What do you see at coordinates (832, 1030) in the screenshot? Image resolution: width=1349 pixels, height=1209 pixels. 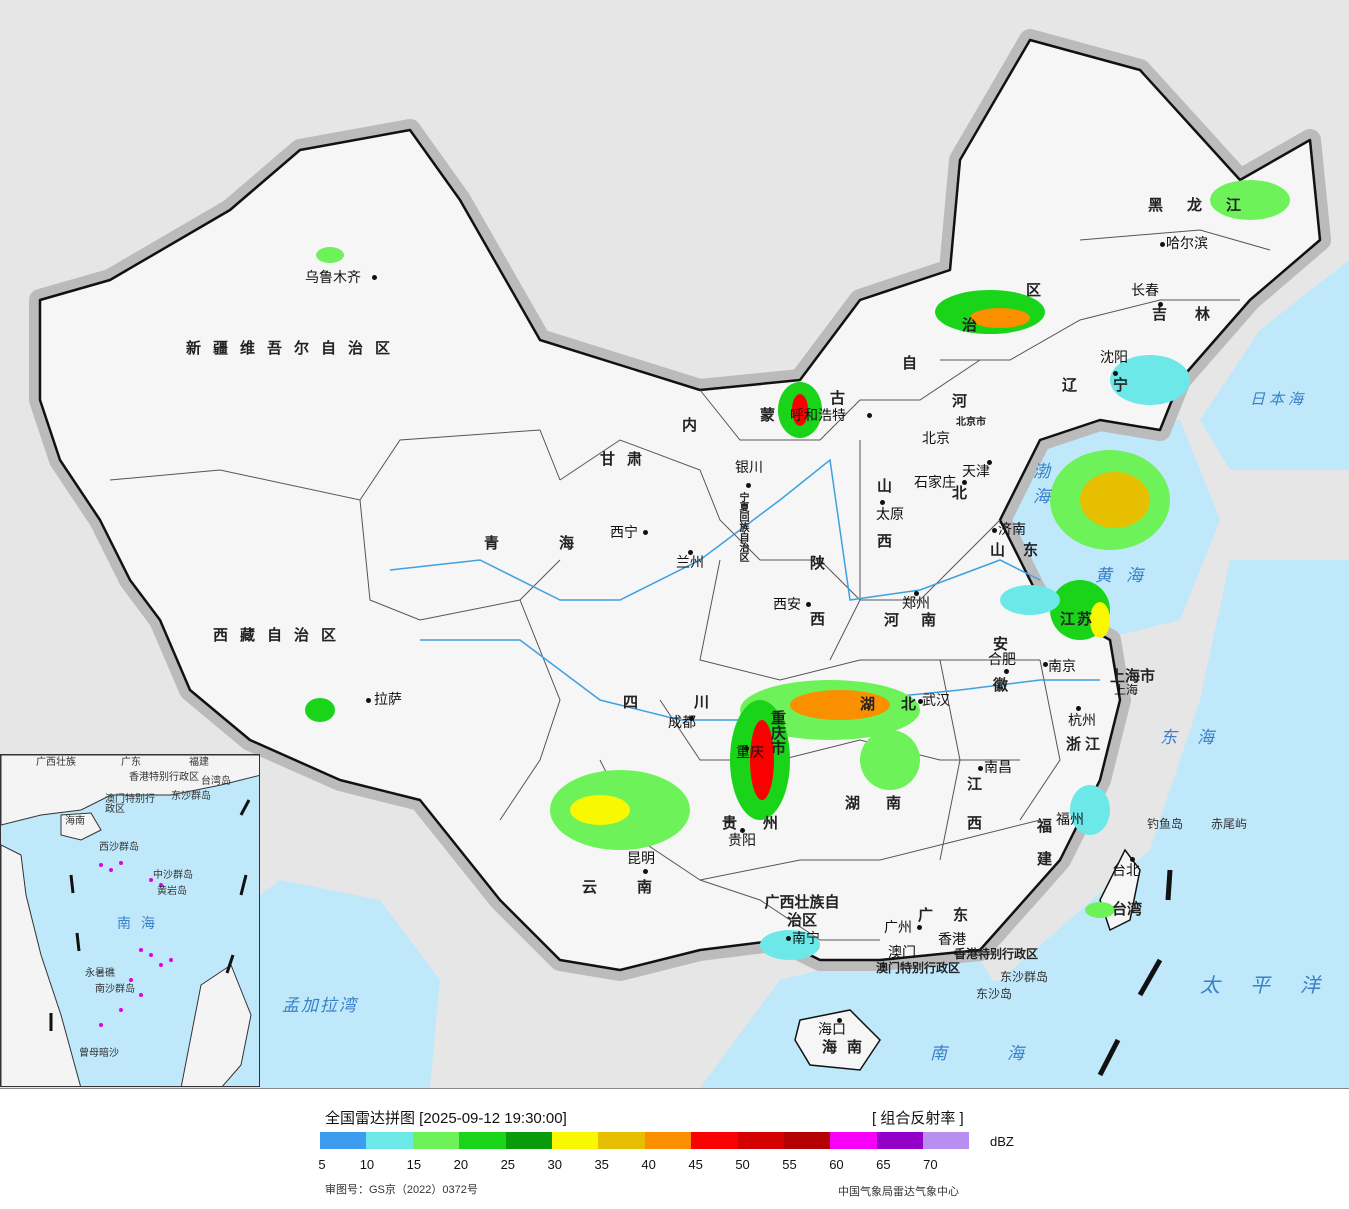 I see `city-haikou: 海口` at bounding box center [832, 1030].